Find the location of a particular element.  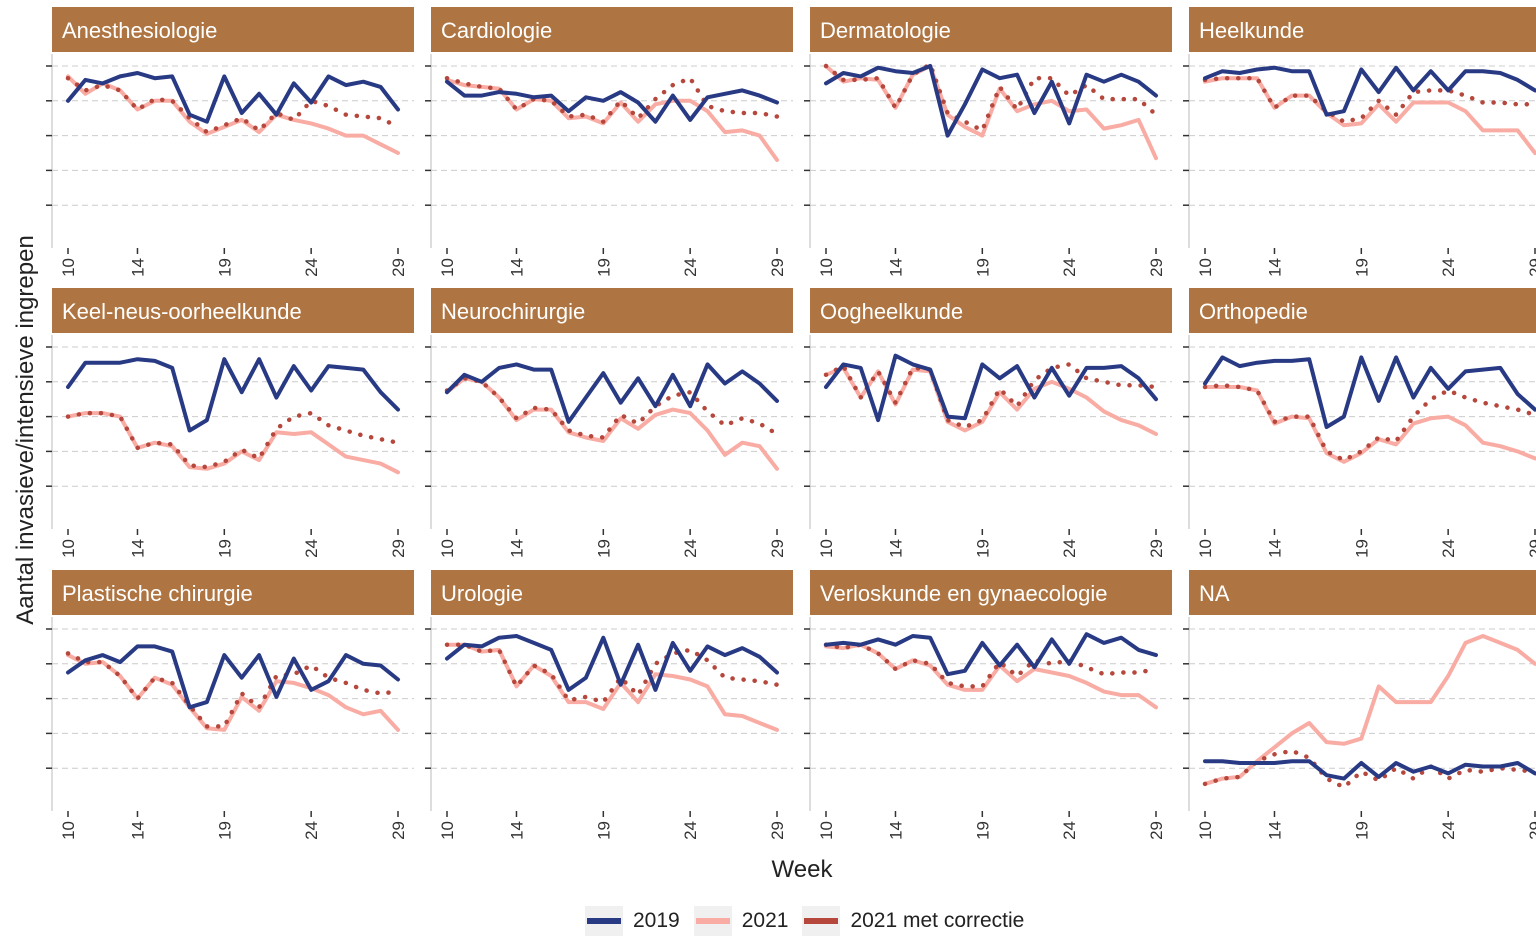

legend-swatch-2021 is located at coordinates (712, 921).